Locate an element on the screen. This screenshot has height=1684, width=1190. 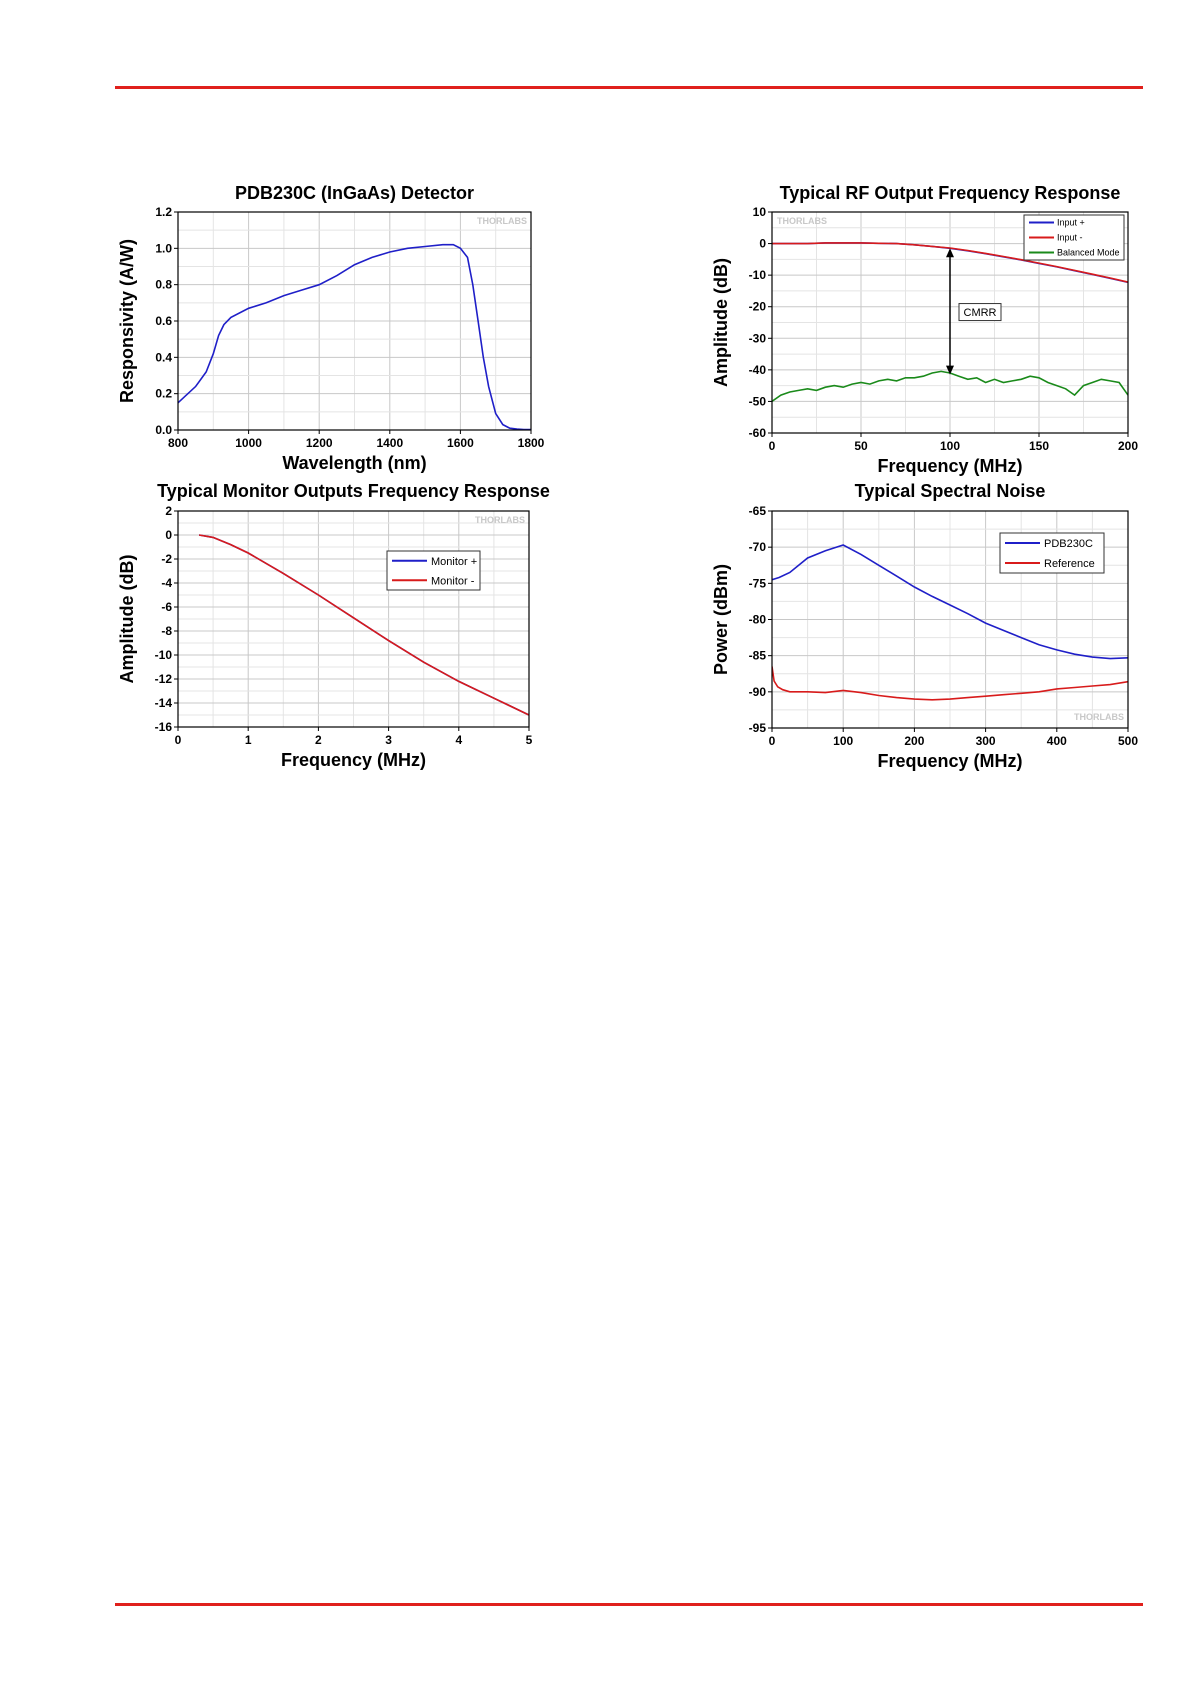
y-tick-label: -14 is located at coordinates (164, 703).